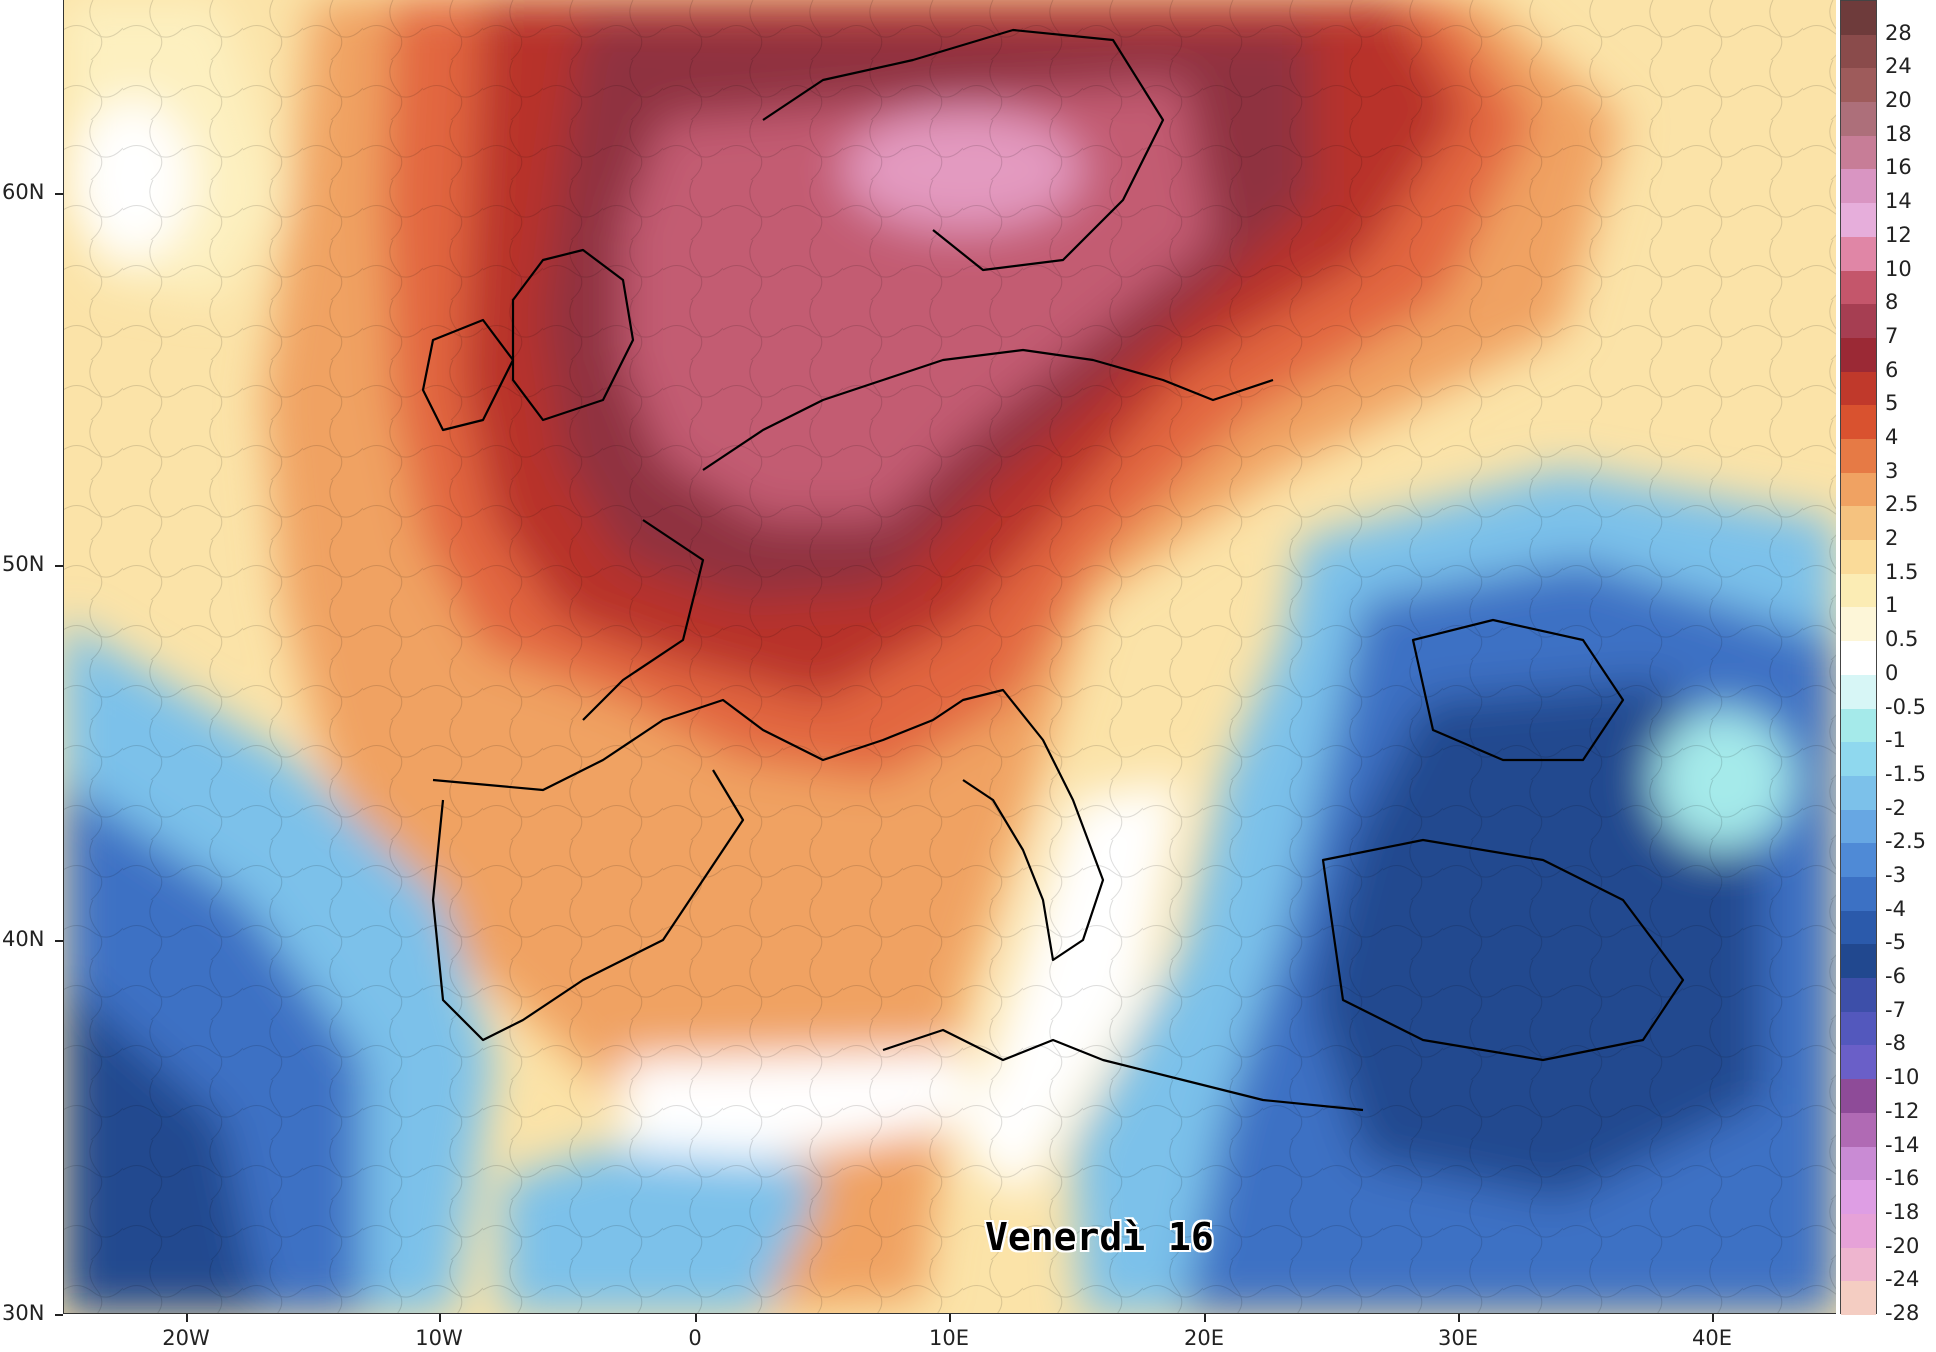 This screenshot has height=1352, width=1936. I want to click on colorbar-label: 4, so click(1892, 437).